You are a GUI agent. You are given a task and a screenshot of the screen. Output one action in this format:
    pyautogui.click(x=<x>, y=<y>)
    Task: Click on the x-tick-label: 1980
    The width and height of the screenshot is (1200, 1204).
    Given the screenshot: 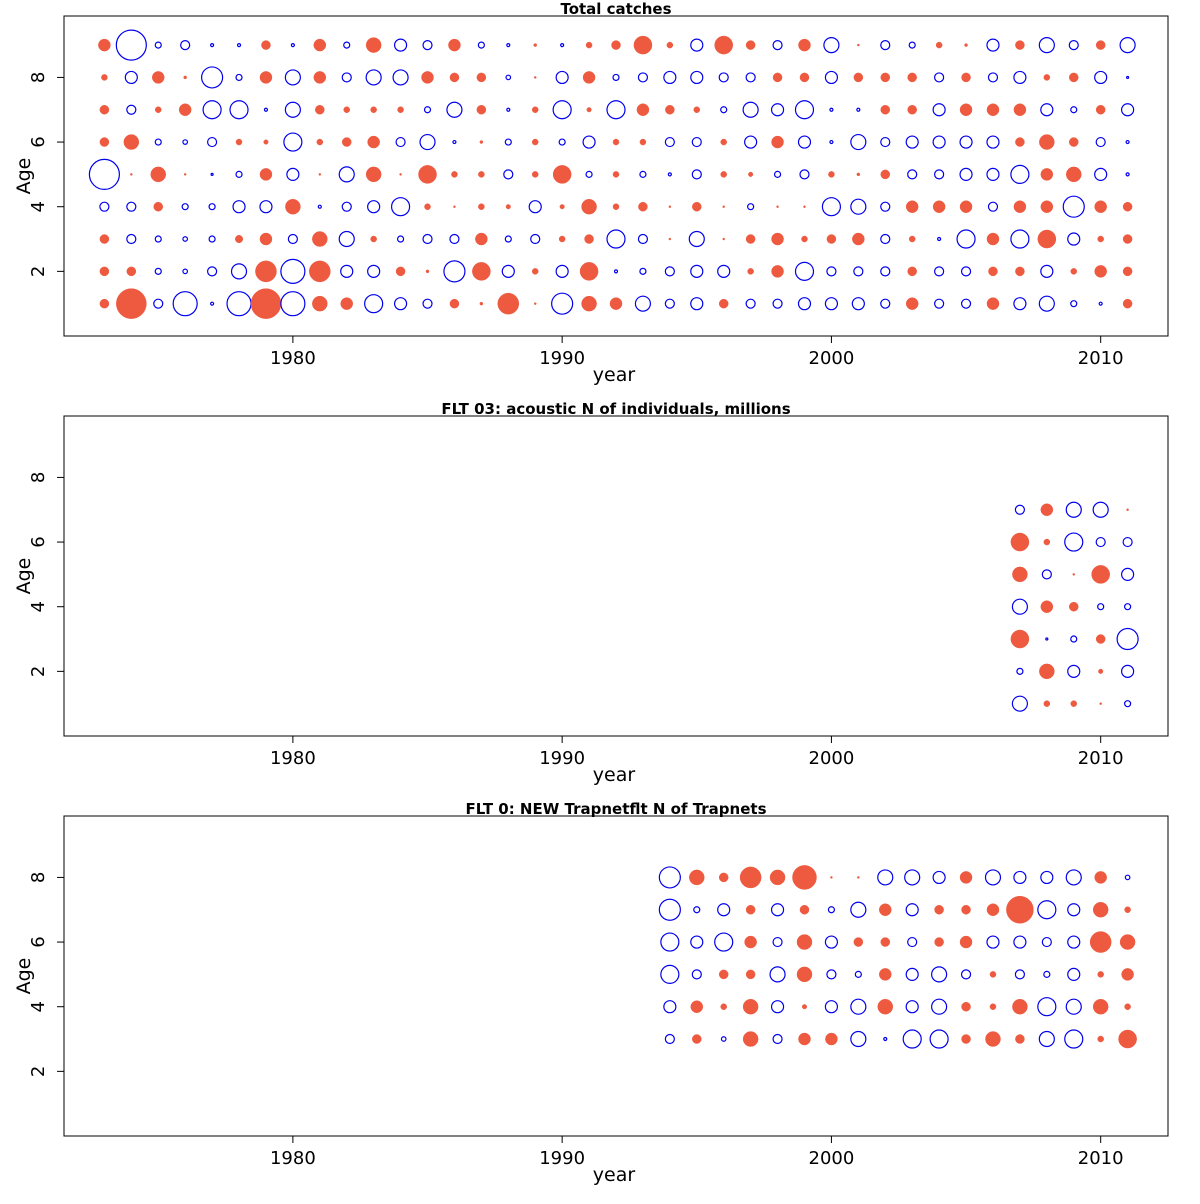 What is the action you would take?
    pyautogui.click(x=293, y=758)
    